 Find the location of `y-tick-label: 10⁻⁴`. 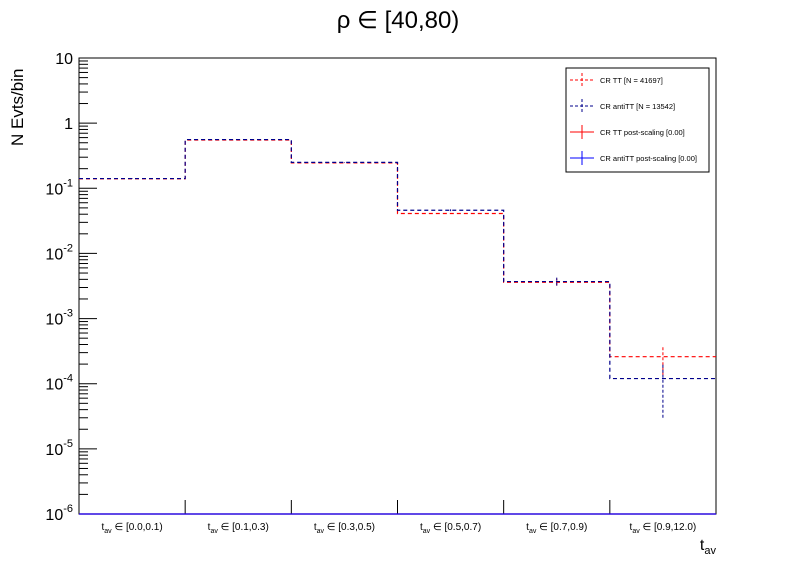

y-tick-label: 10⁻⁴ is located at coordinates (59, 383).